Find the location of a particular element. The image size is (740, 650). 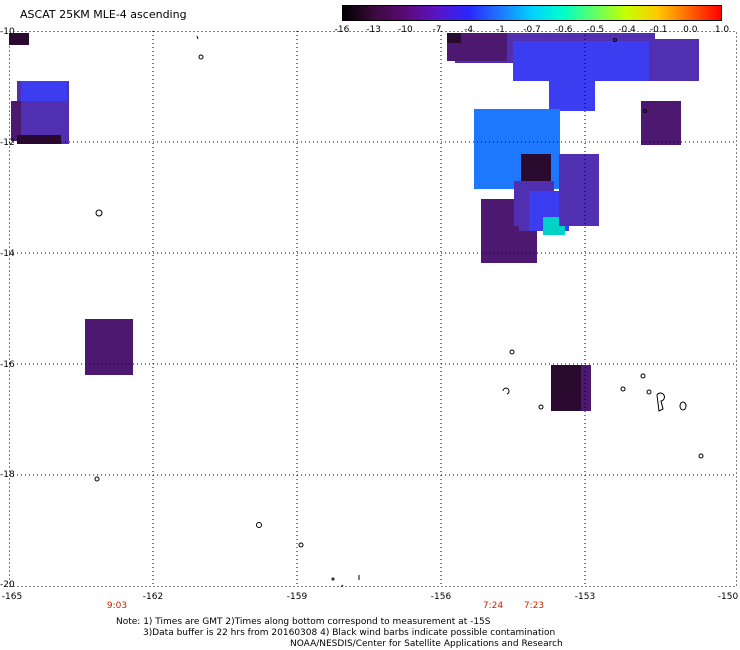

lat-label-12: -12 is located at coordinates (7, 143).